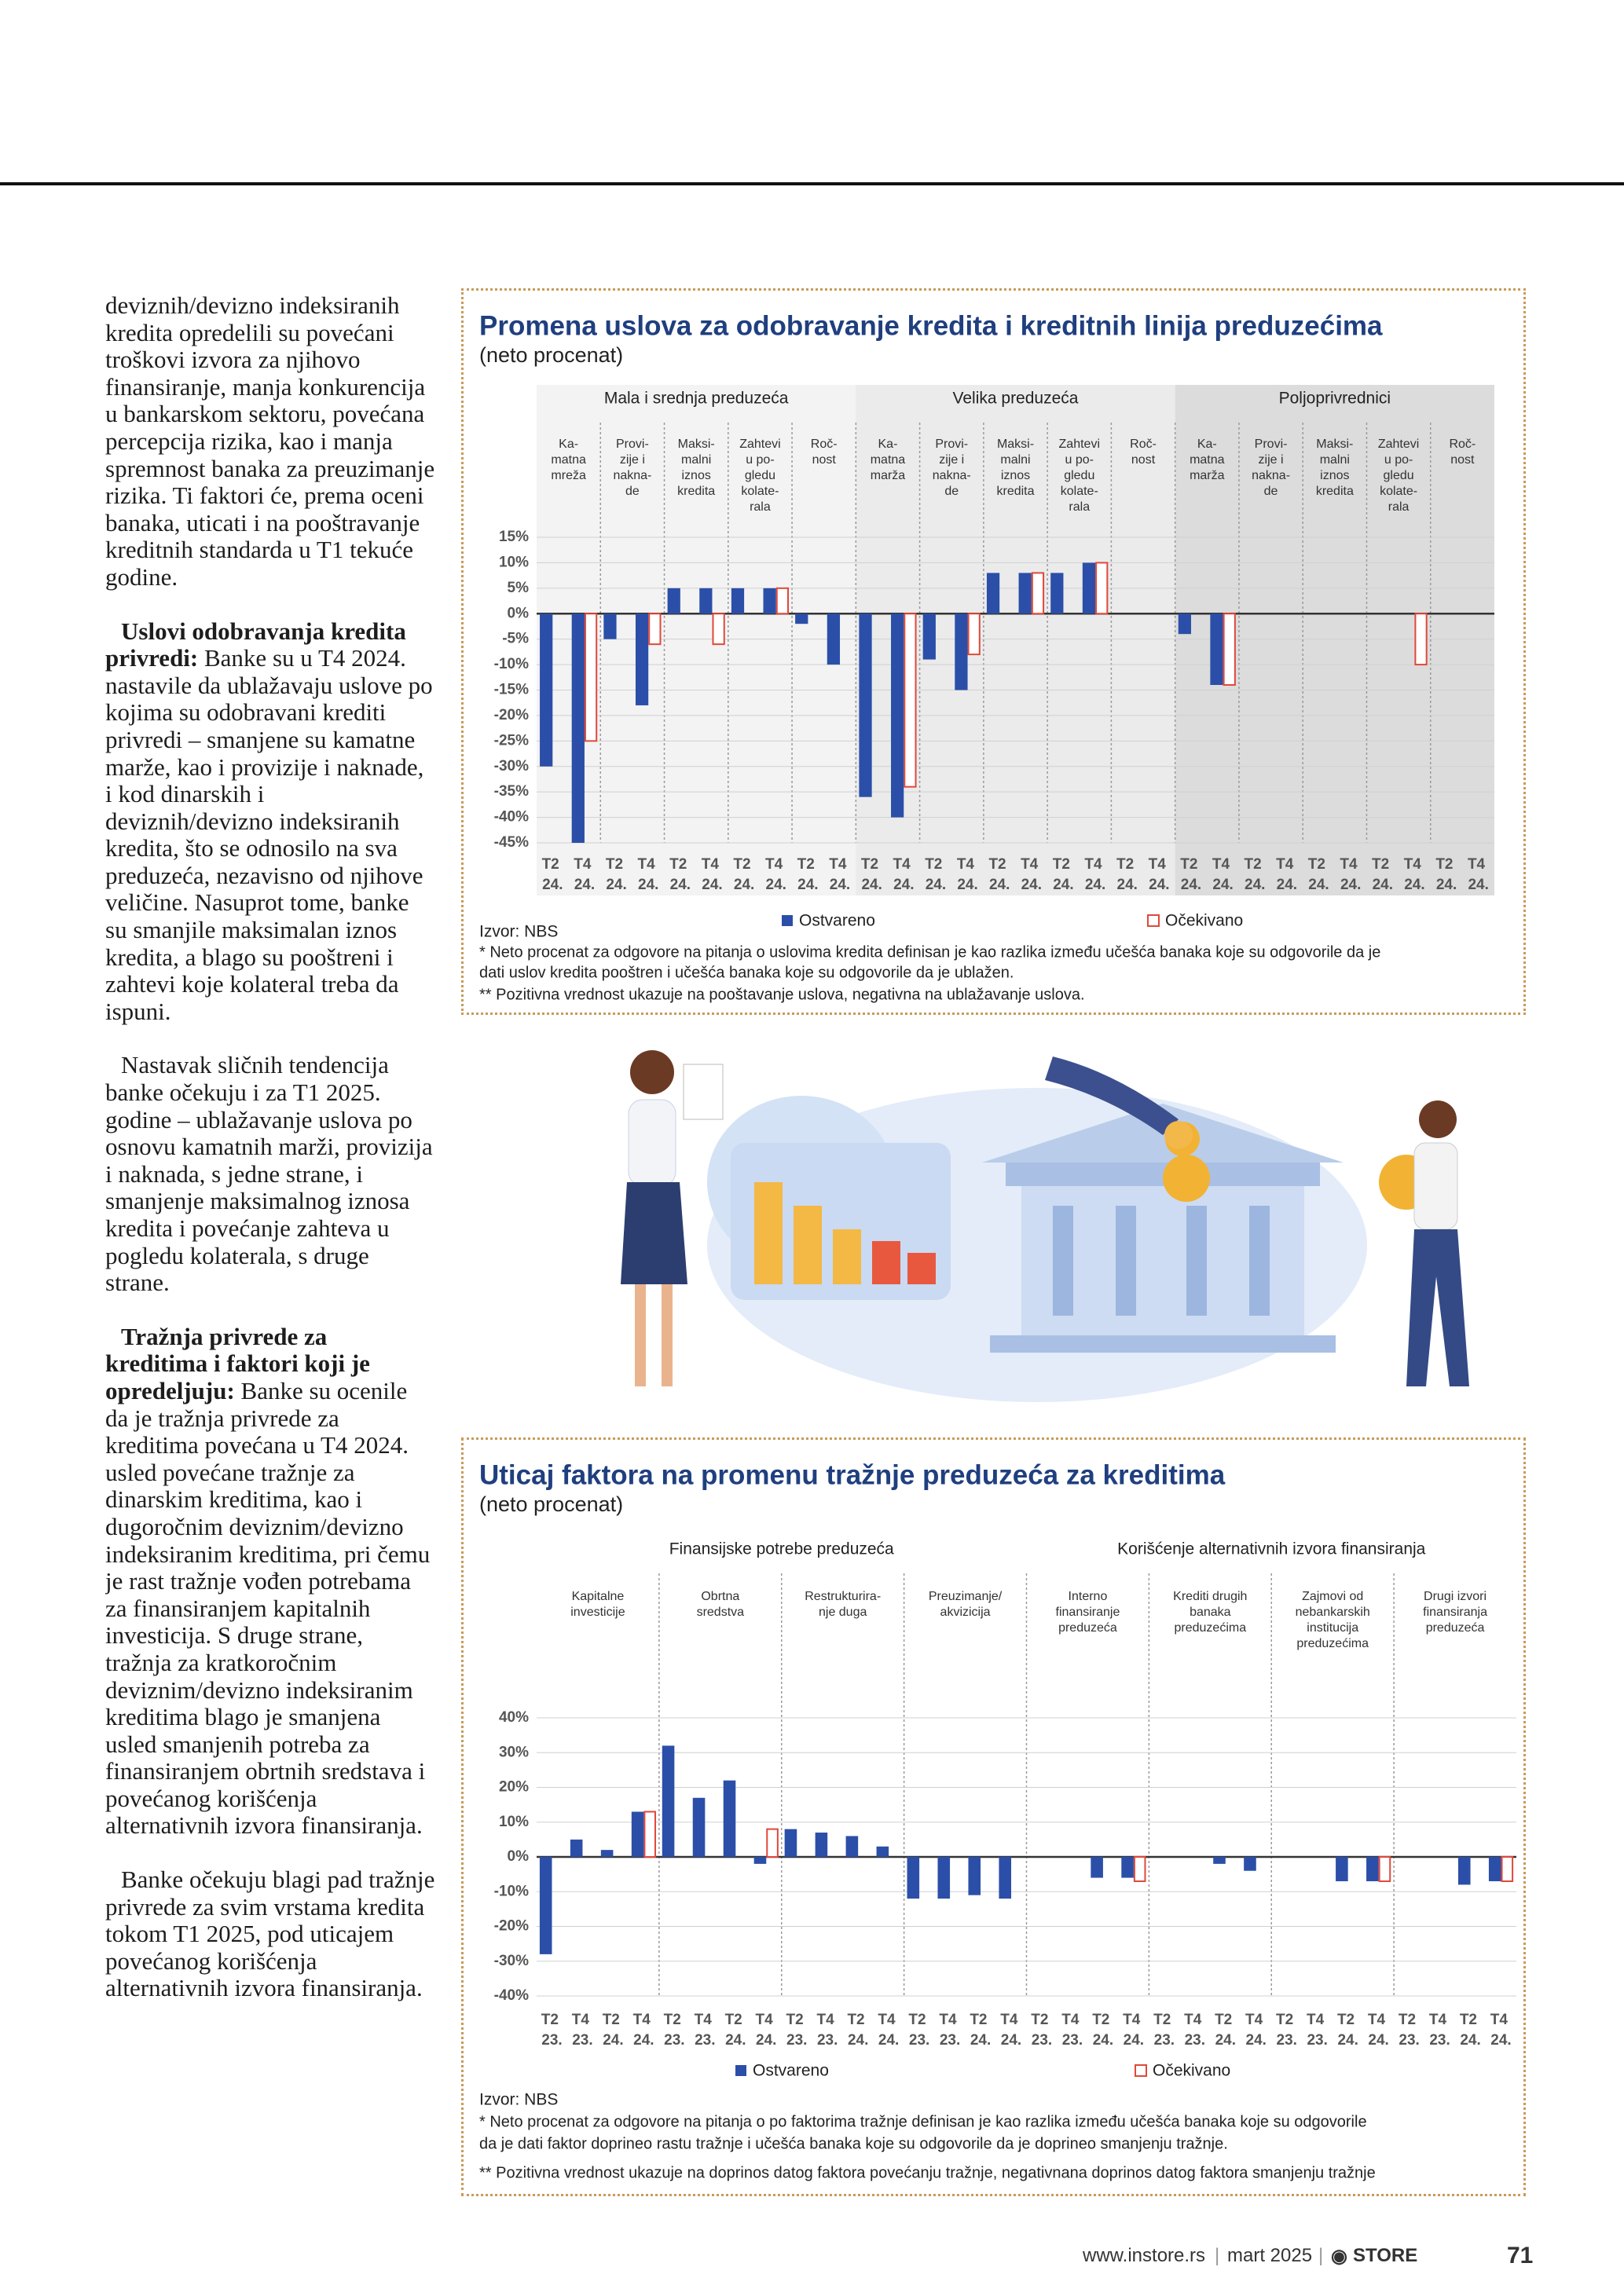 The image size is (1624, 2296). What do you see at coordinates (512, 1891) in the screenshot?
I see `y-tick-label: -10%` at bounding box center [512, 1891].